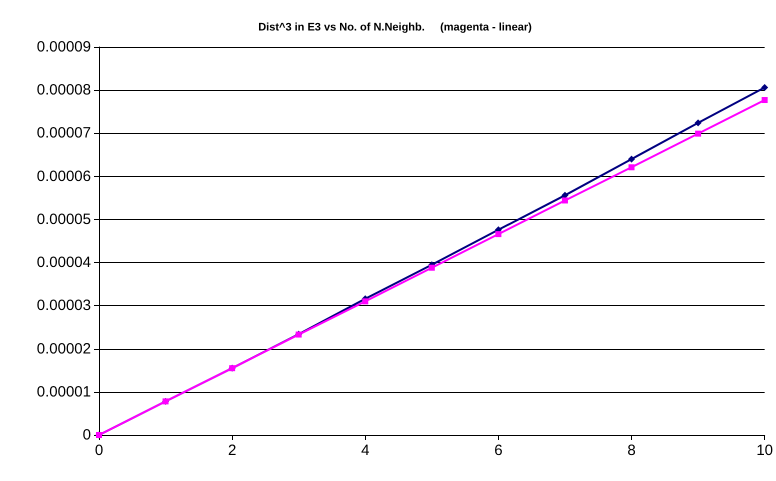  What do you see at coordinates (63, 90) in the screenshot?
I see `y-tick-label: 0.00008` at bounding box center [63, 90].